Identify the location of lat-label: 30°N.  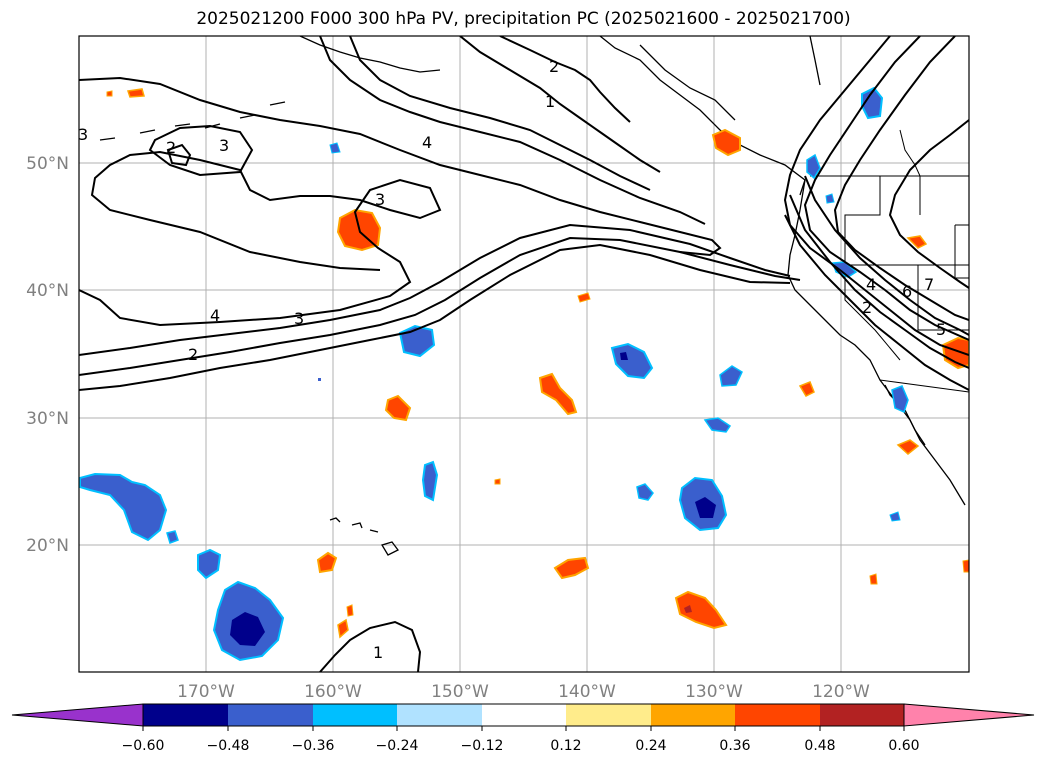
(47, 419).